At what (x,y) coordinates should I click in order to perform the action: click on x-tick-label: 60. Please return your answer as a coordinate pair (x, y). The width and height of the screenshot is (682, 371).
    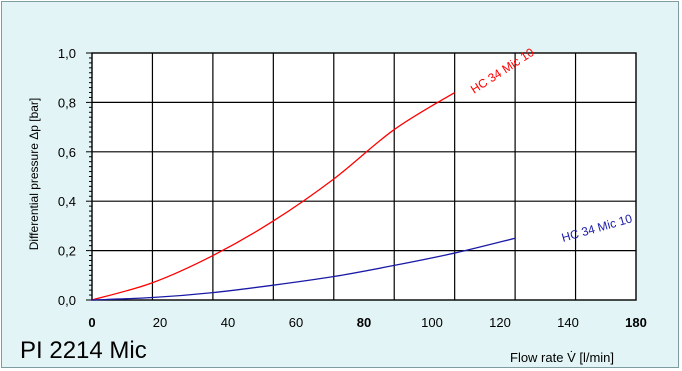
    Looking at the image, I should click on (296, 322).